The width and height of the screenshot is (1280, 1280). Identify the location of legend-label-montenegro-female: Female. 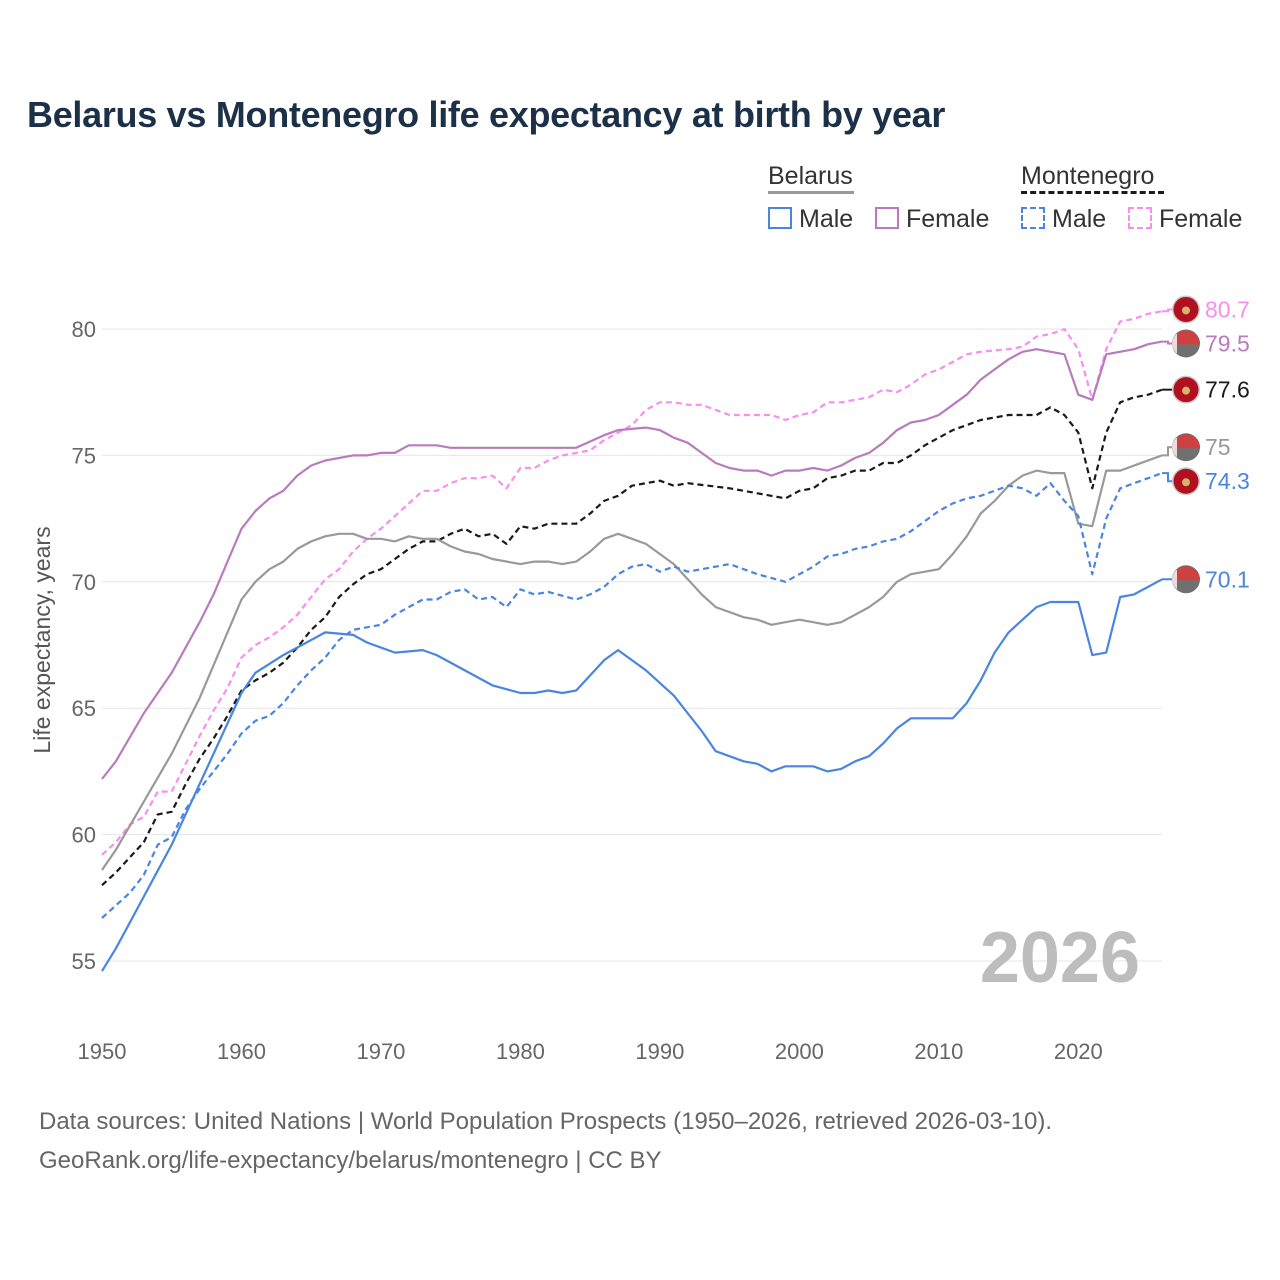
(1201, 219).